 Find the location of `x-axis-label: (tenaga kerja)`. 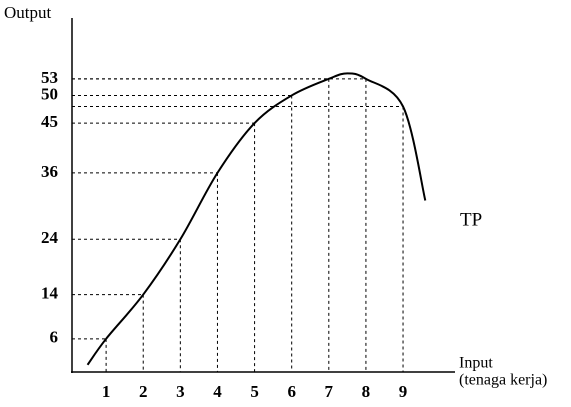

x-axis-label: (tenaga kerja) is located at coordinates (503, 380).